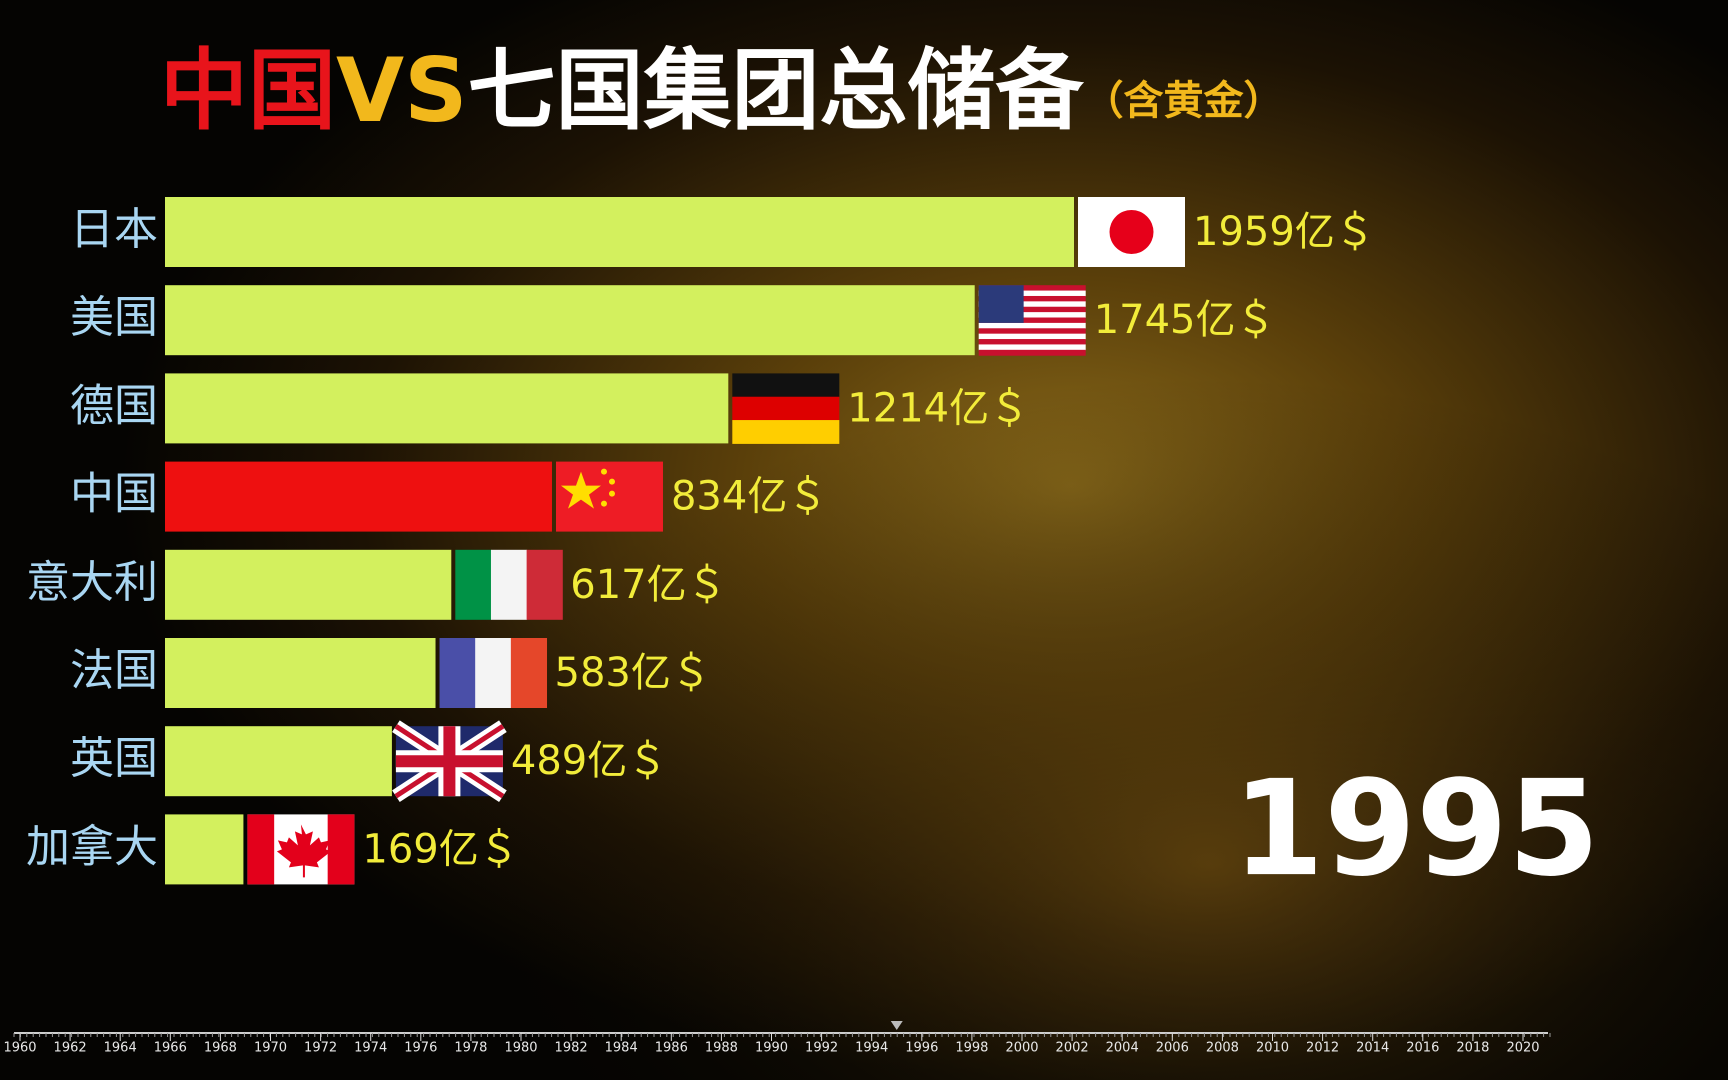 The width and height of the screenshot is (1728, 1080). I want to click on timeline-tick-label: 1974, so click(370, 1048).